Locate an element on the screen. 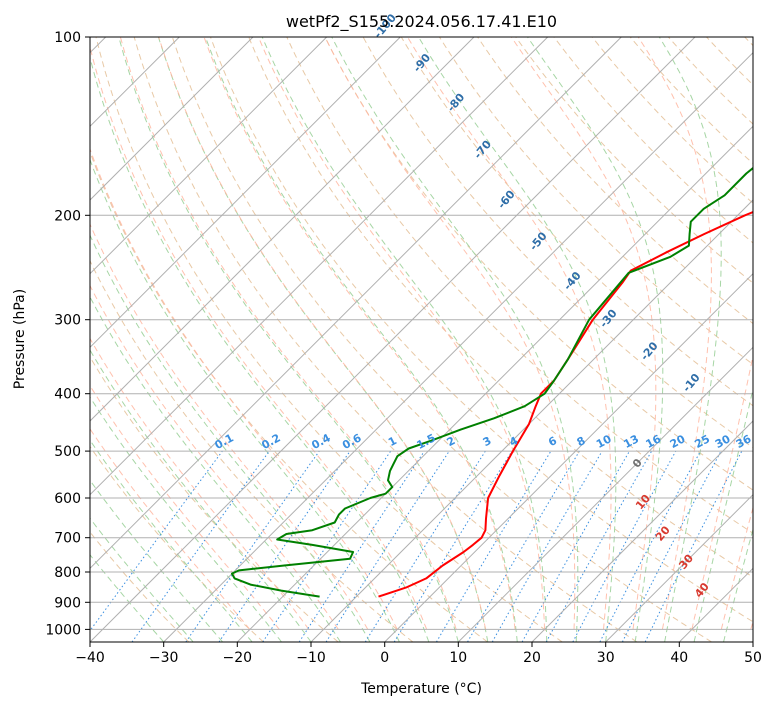 The image size is (775, 712). y-axis-label: Pressure (hPa) is located at coordinates (20, 339).